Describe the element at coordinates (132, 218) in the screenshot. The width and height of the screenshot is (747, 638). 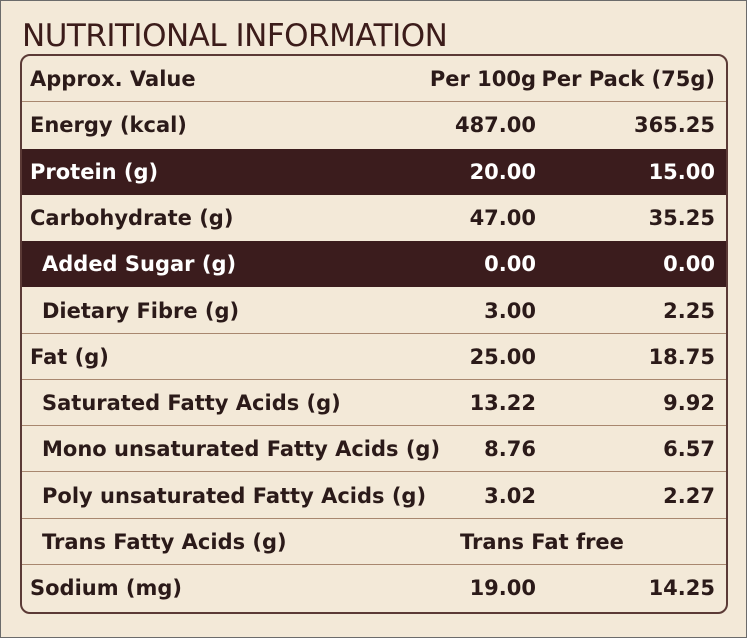
I see `nutrient-name: Carbohydrate (g)` at that location.